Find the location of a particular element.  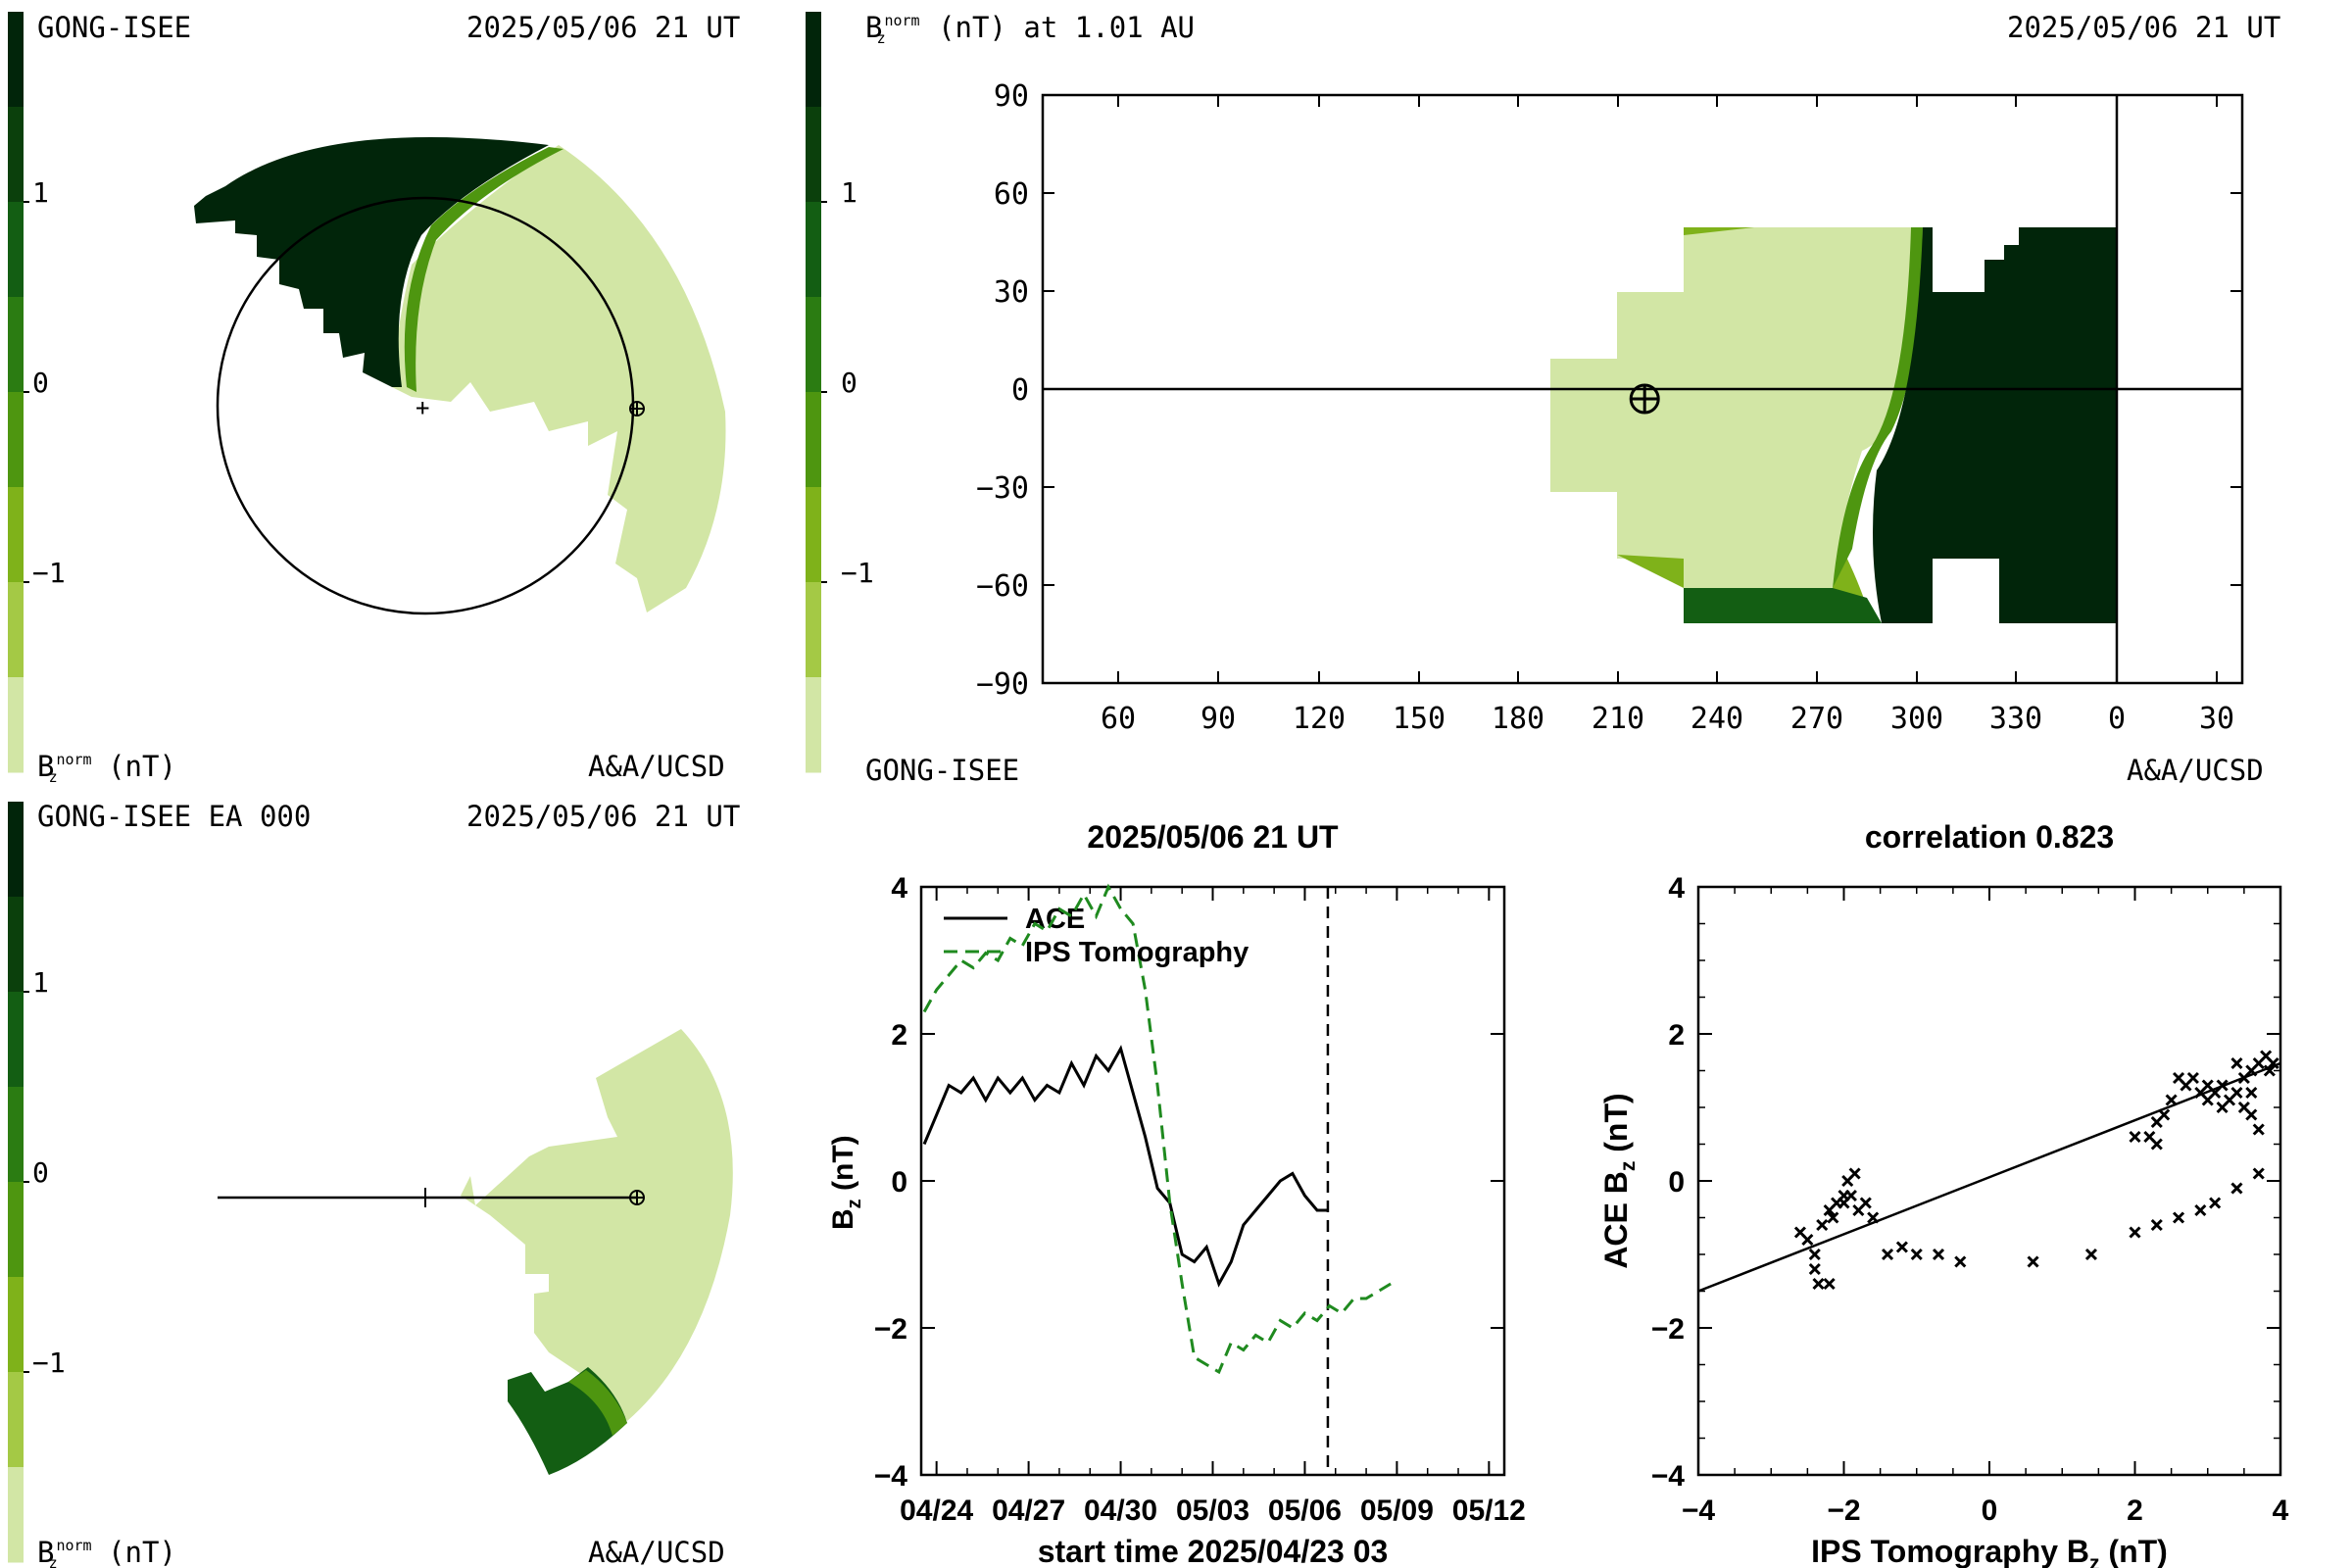

sc-y-tick-label: −4 is located at coordinates (1668, 1476).